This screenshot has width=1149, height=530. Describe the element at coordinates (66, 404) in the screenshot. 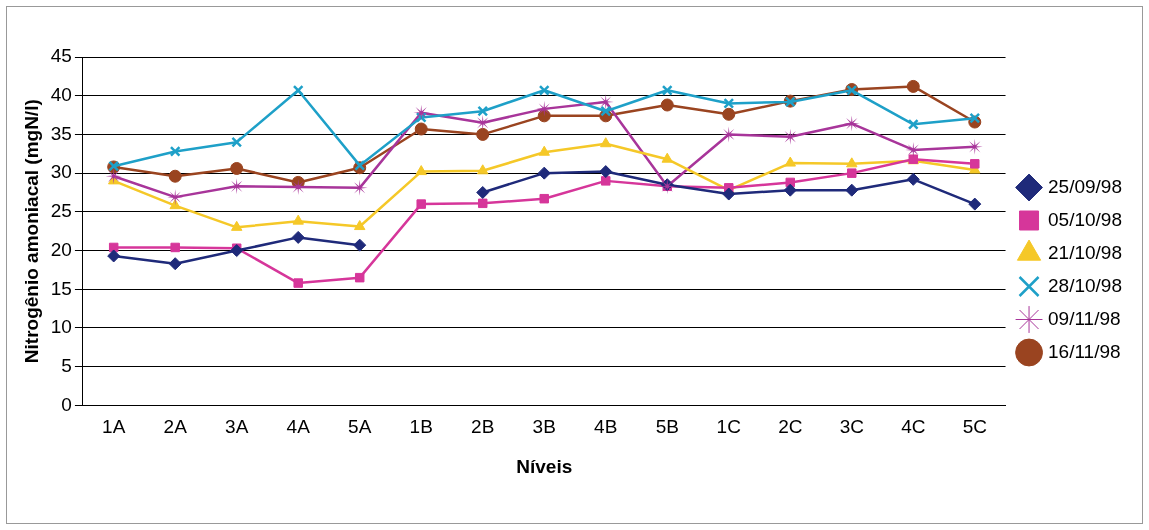

I see `y-tick-label: 0` at that location.